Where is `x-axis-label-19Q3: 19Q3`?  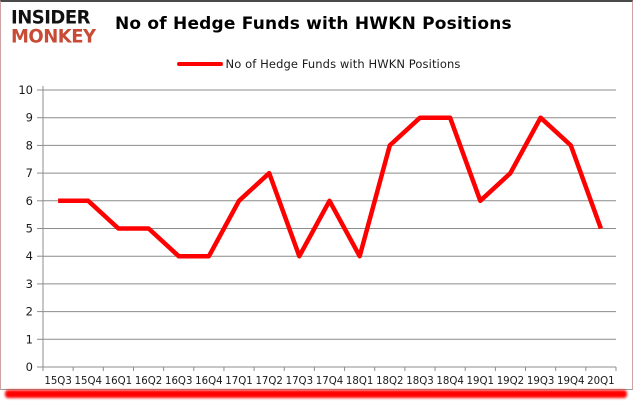
x-axis-label-19Q3: 19Q3 is located at coordinates (540, 381).